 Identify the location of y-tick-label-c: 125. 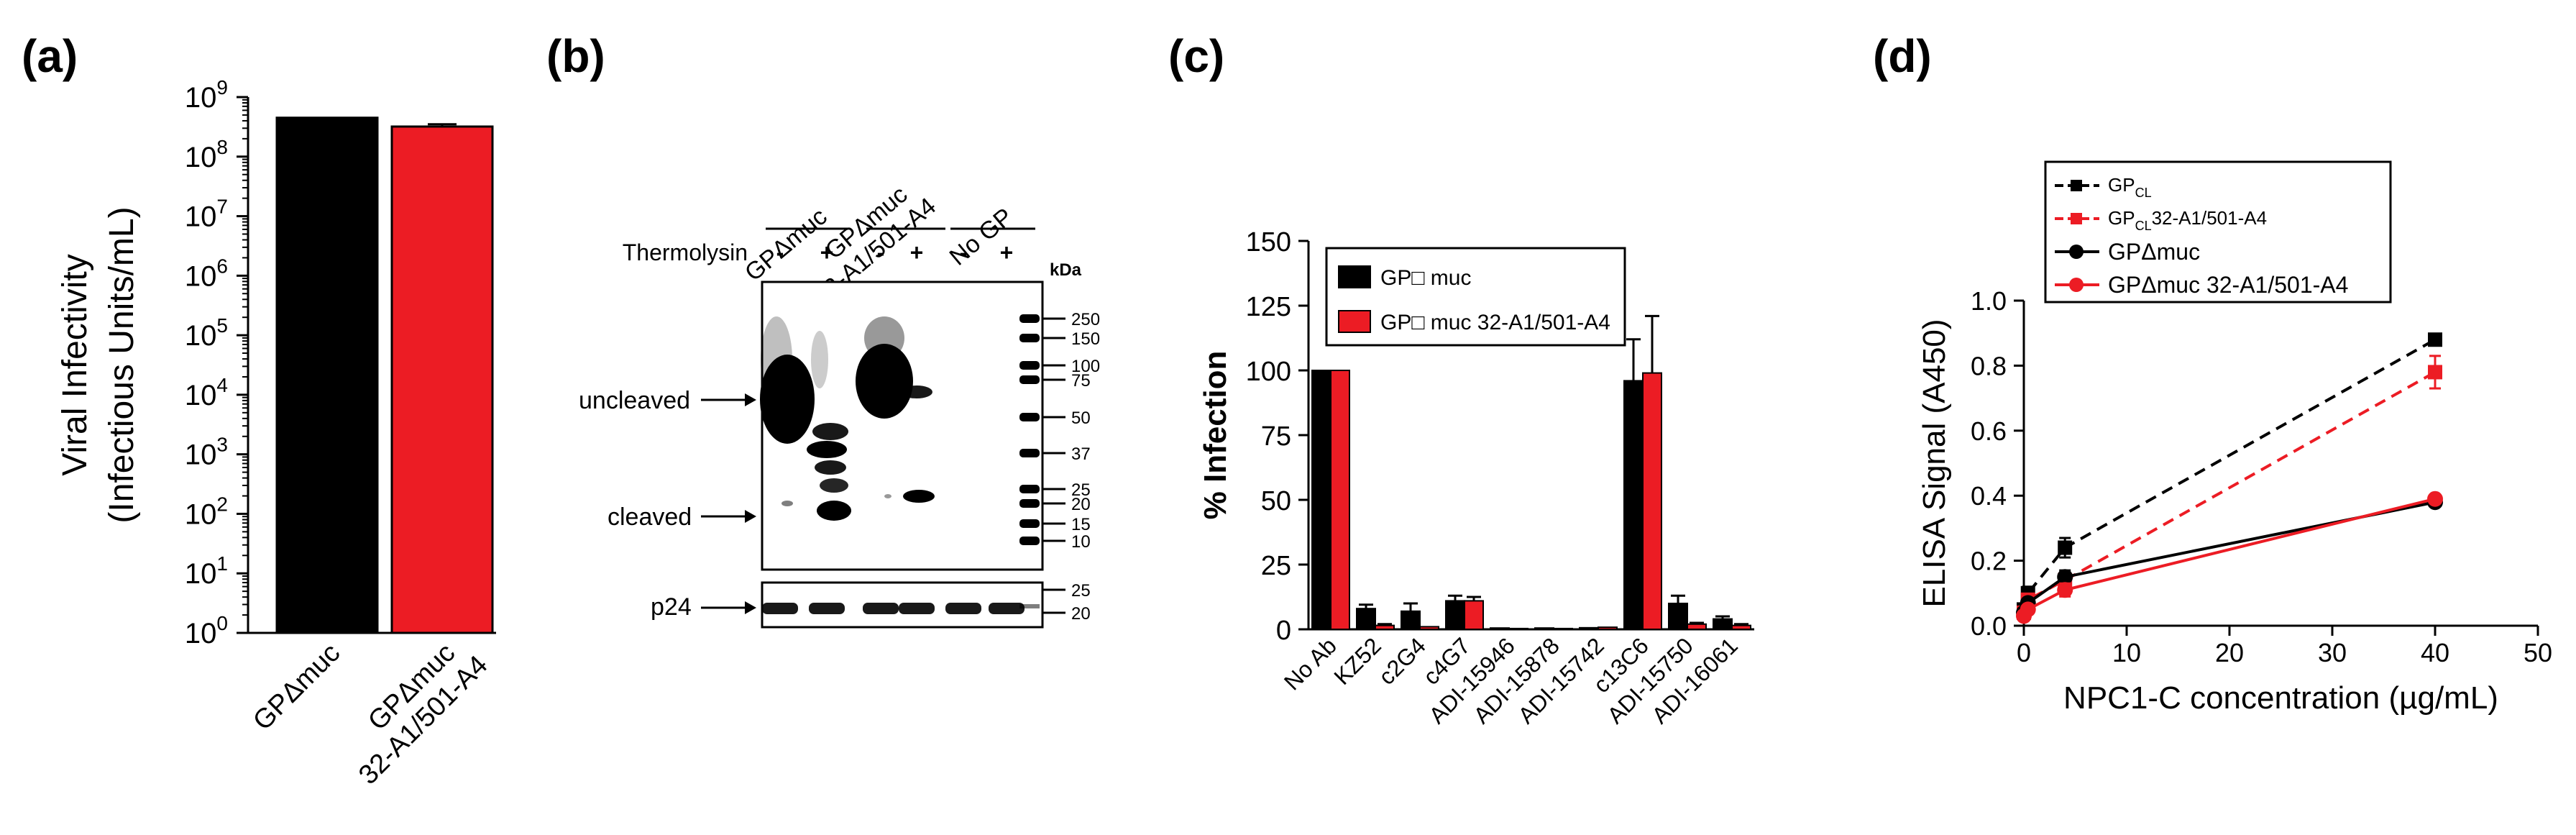
(1268, 307).